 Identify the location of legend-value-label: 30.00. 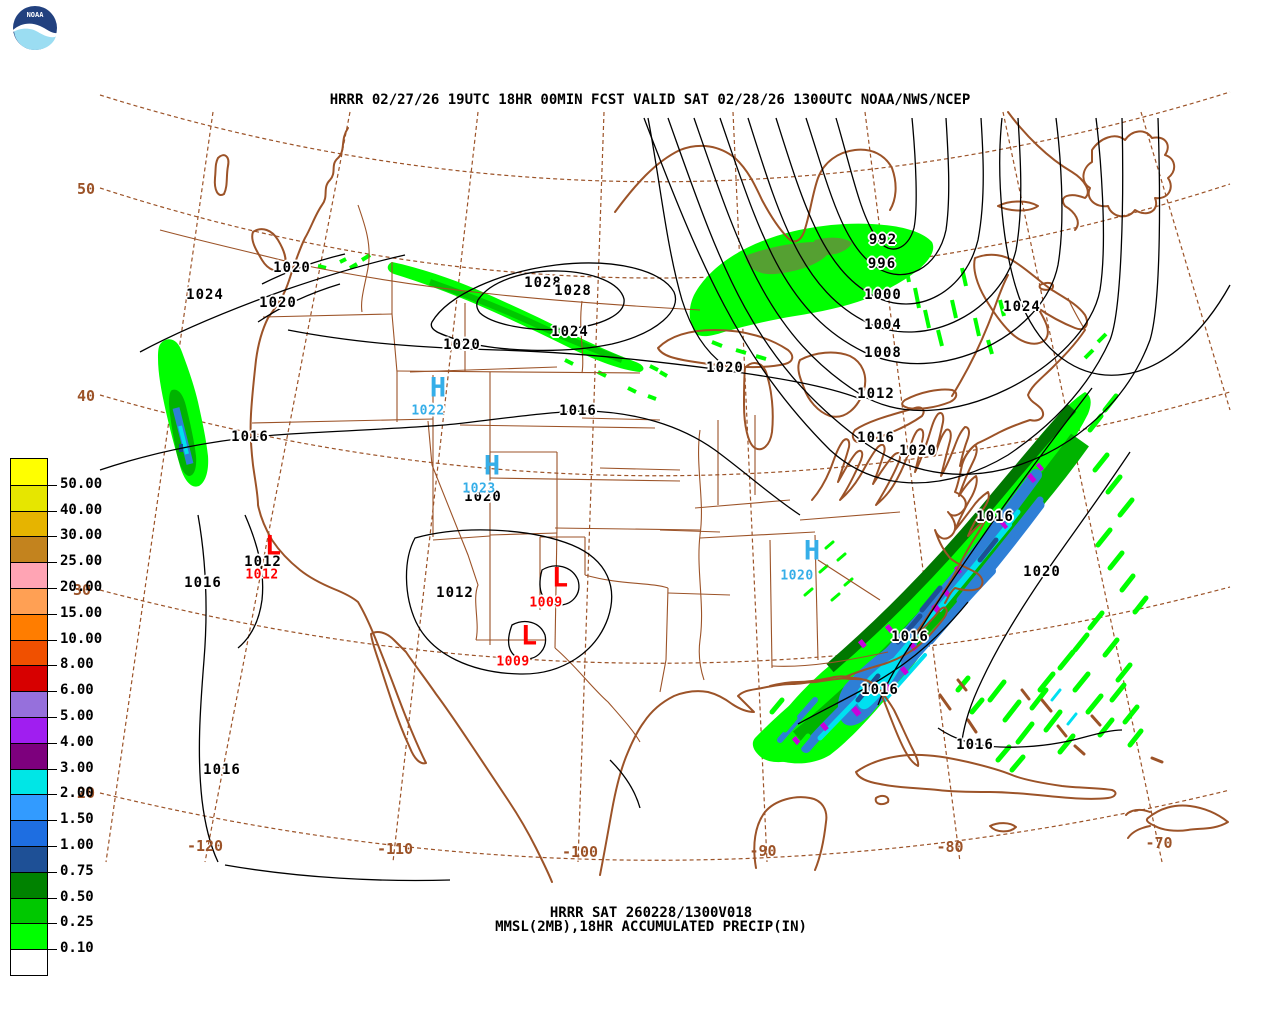
(81, 535).